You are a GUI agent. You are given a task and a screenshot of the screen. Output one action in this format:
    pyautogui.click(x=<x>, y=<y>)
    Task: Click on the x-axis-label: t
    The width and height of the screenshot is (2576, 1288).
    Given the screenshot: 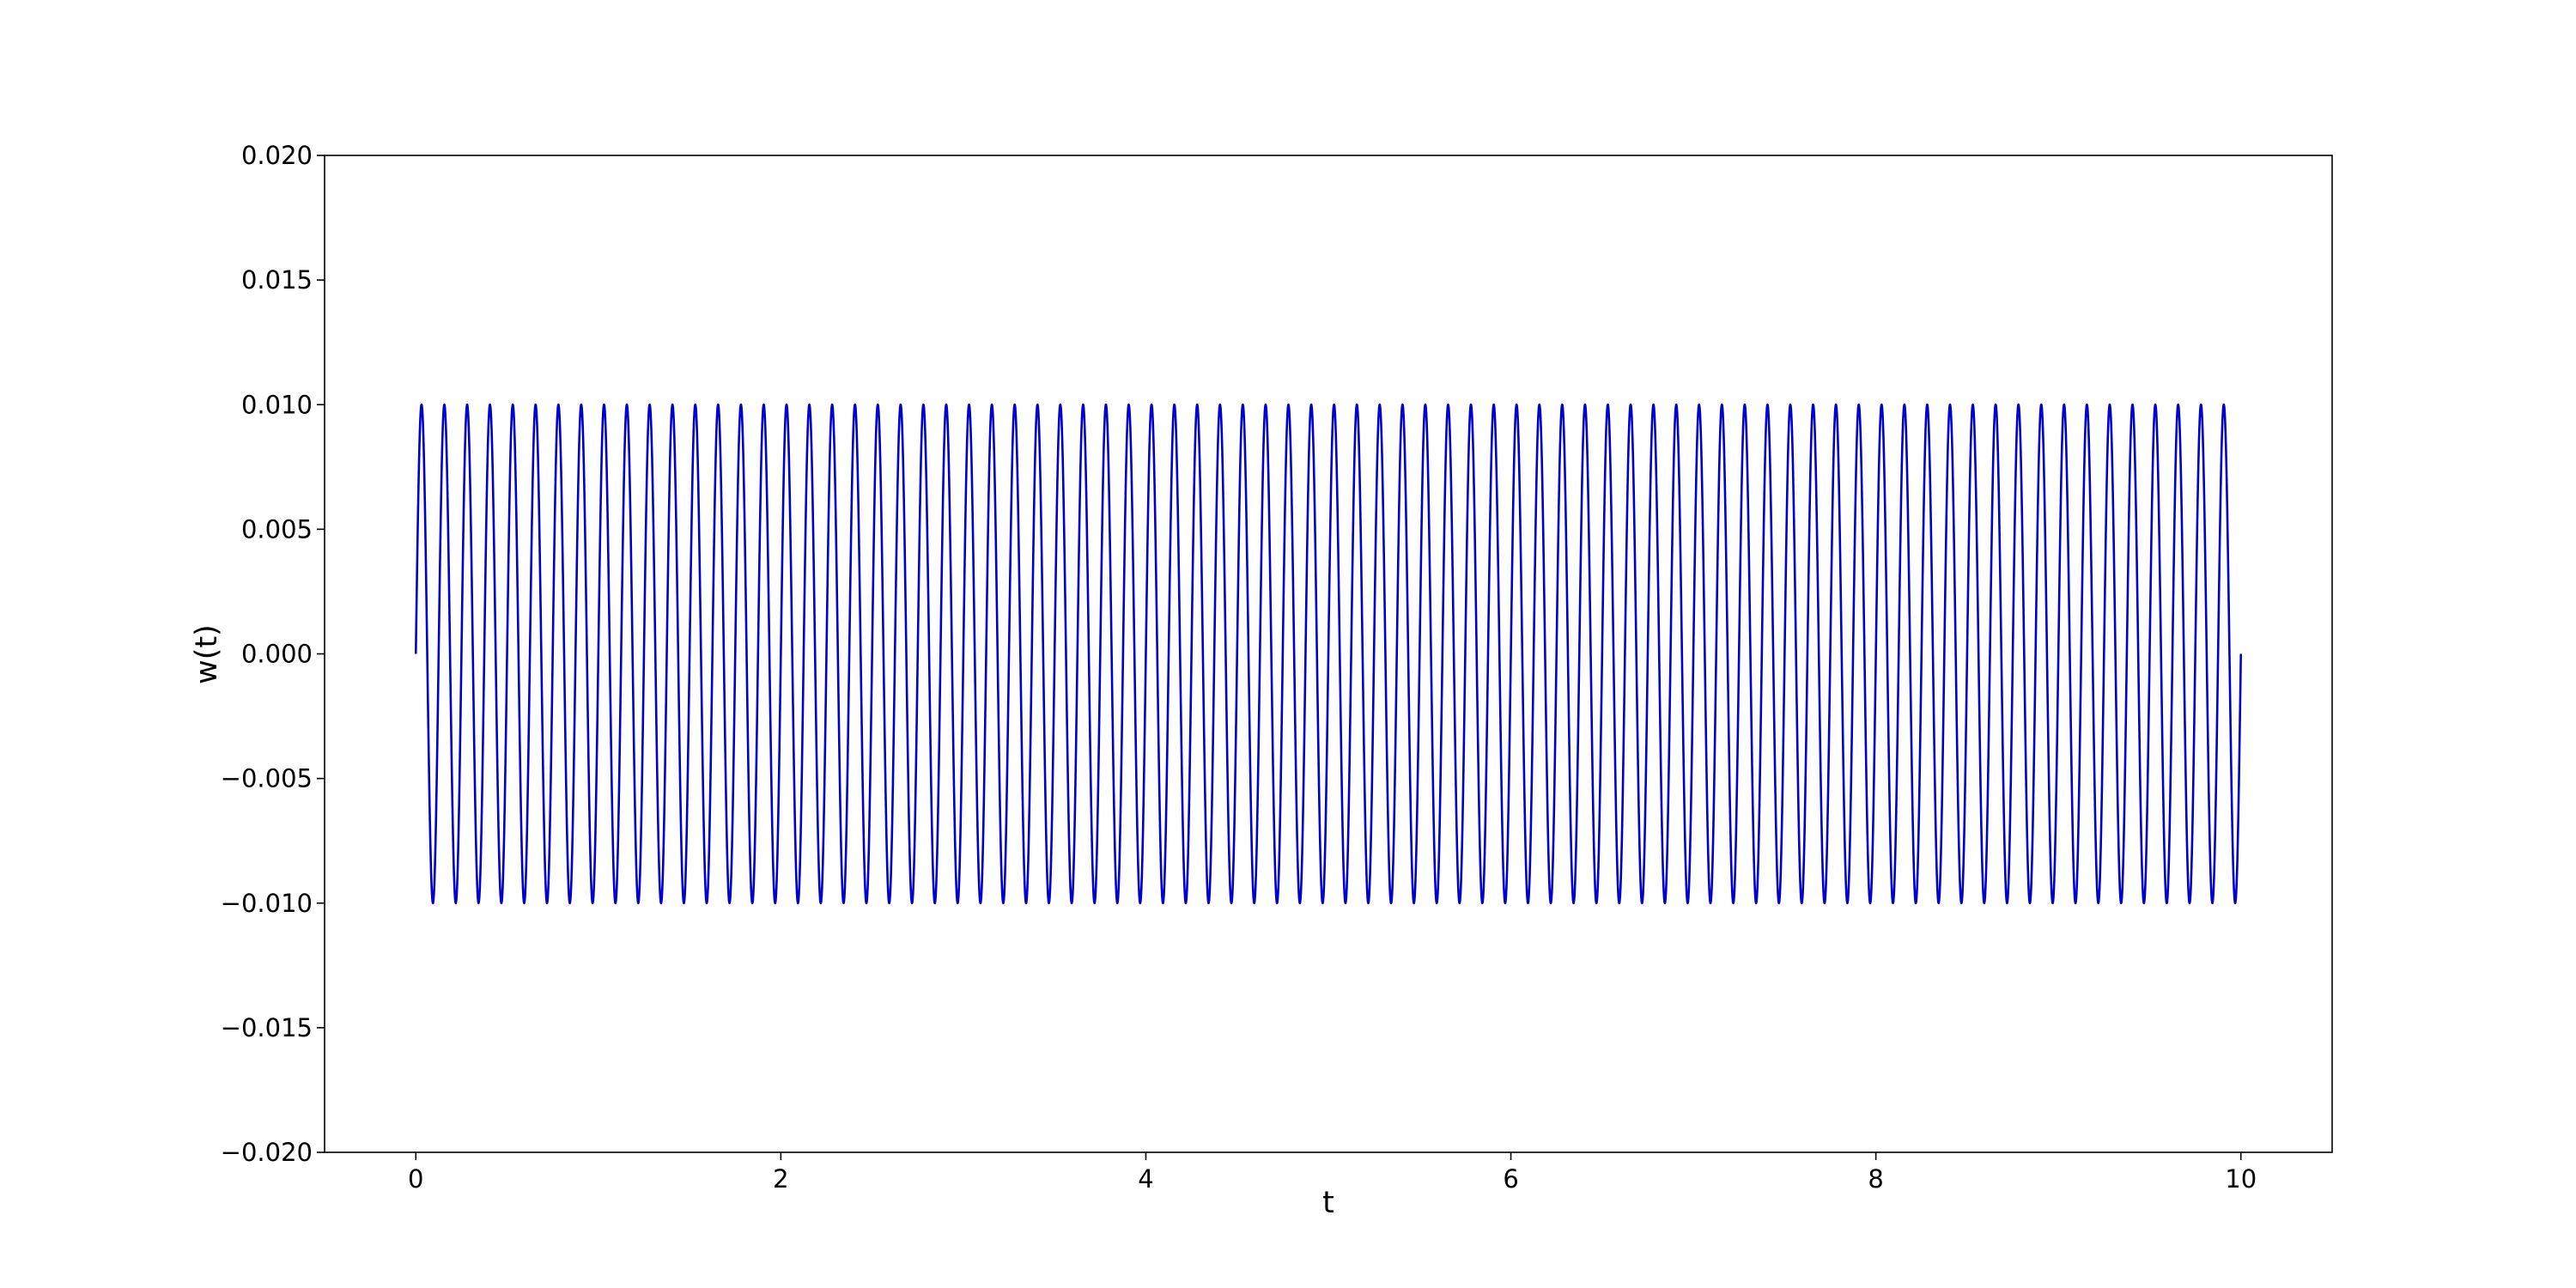 What is the action you would take?
    pyautogui.click(x=1328, y=1203)
    